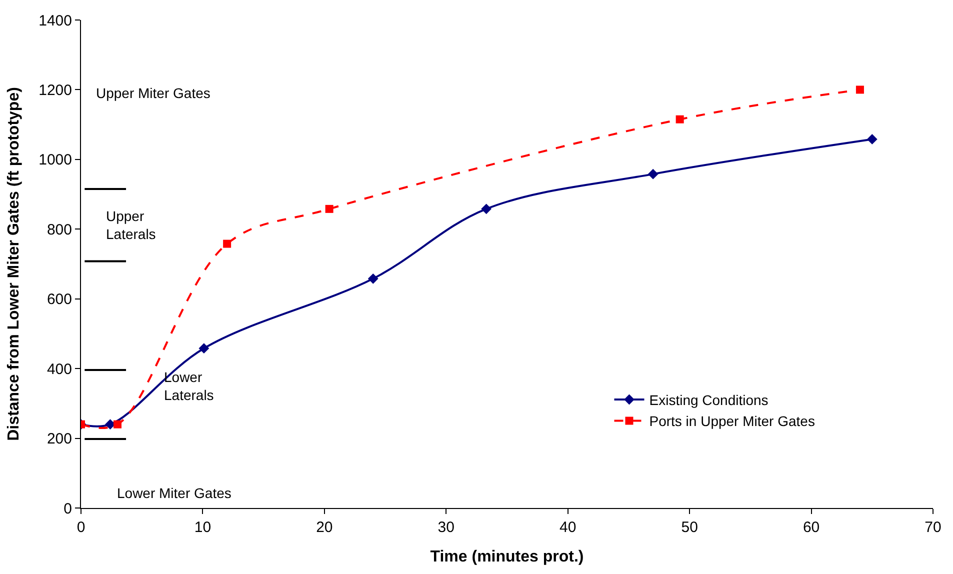 The image size is (953, 574). I want to click on annotation: Upper Miter Gates, so click(153, 93).